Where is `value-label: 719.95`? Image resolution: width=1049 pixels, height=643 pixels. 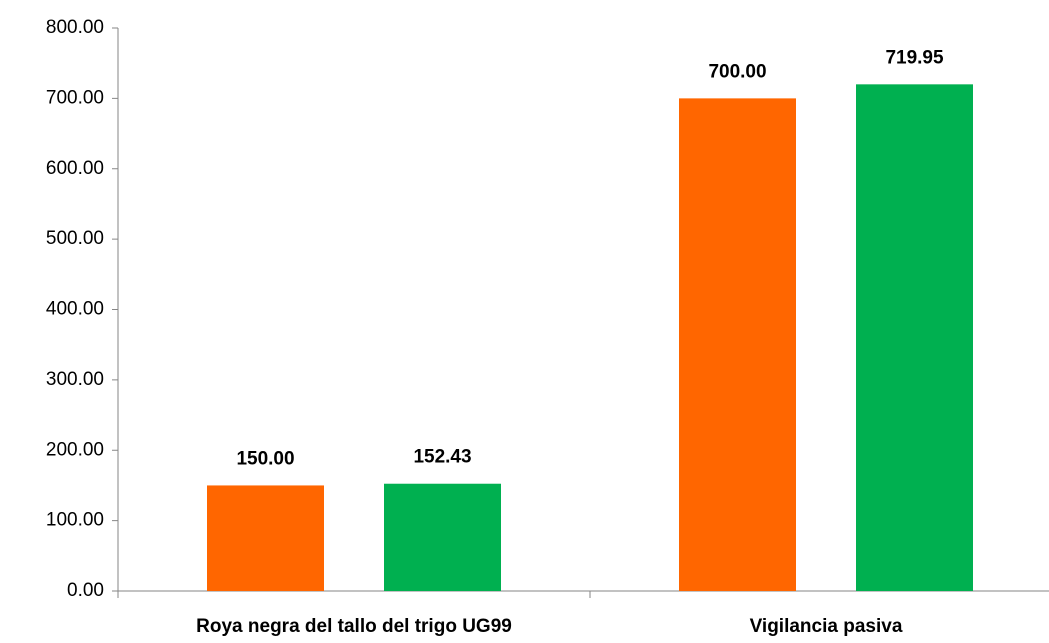
value-label: 719.95 is located at coordinates (914, 57).